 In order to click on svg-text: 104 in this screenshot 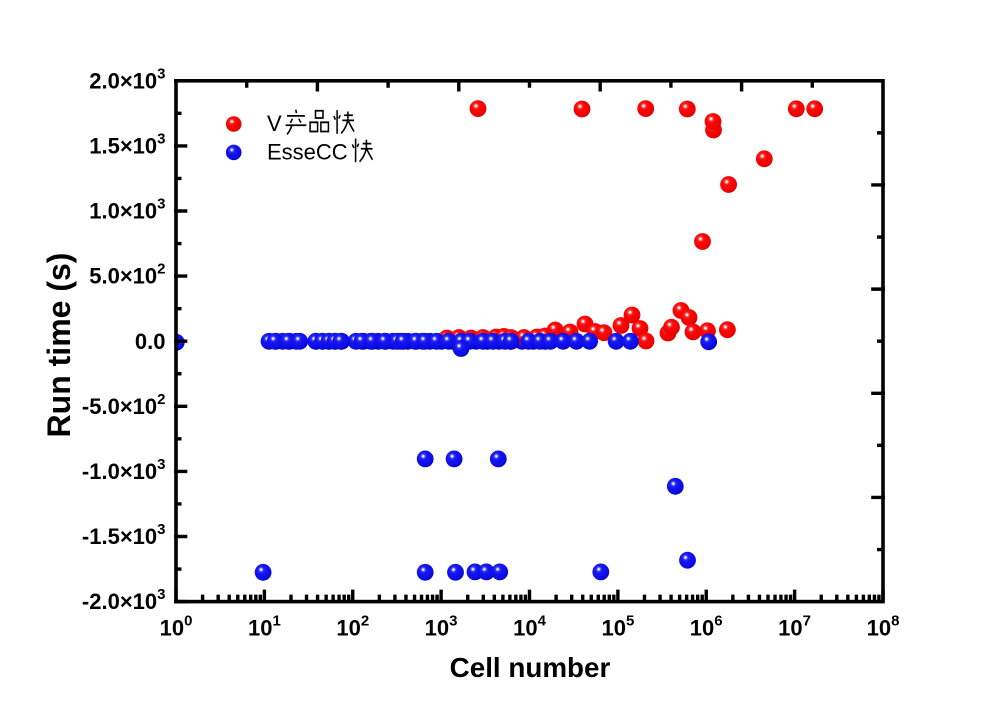, I will do `click(529, 627)`.